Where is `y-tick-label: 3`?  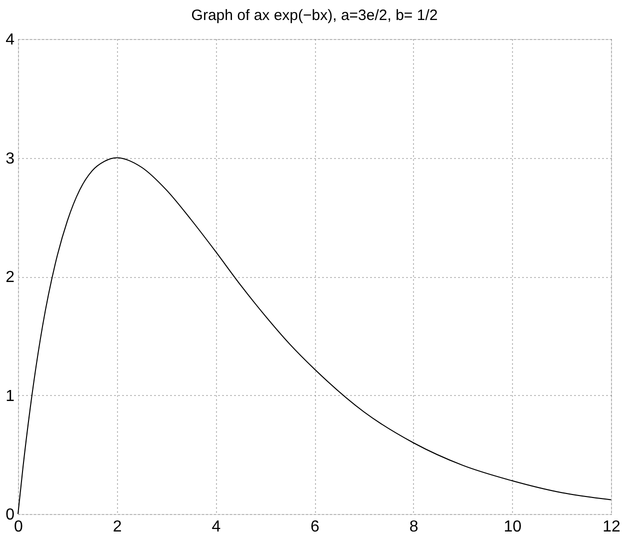 y-tick-label: 3 is located at coordinates (10, 159).